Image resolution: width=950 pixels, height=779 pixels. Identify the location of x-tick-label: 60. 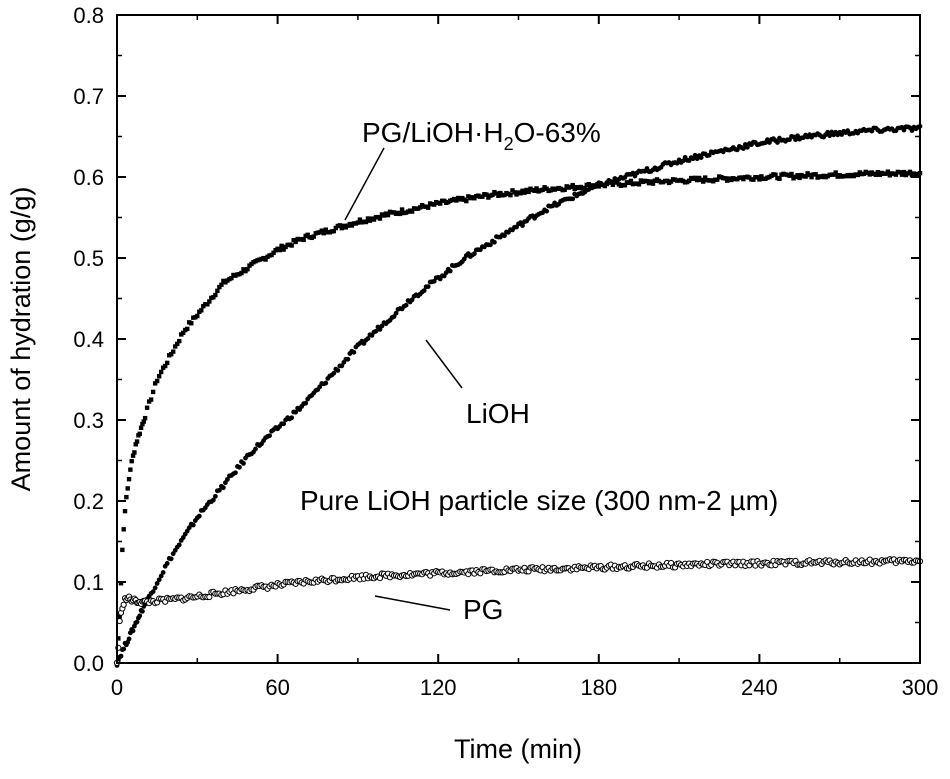
(277, 687).